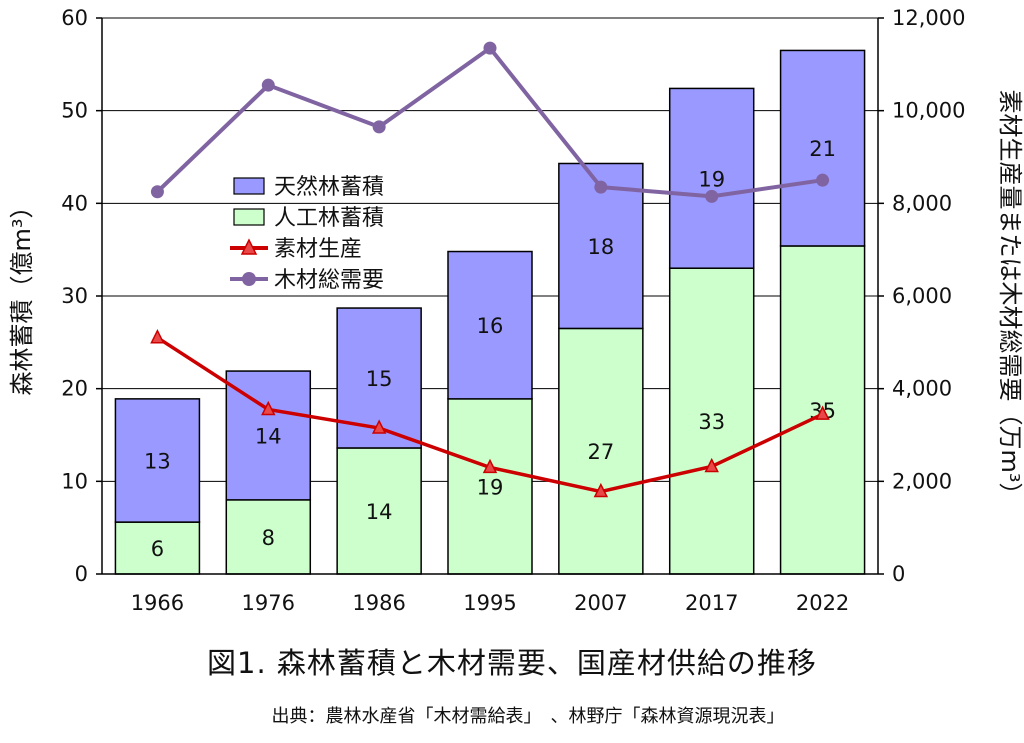 The width and height of the screenshot is (1024, 743). What do you see at coordinates (600, 603) in the screenshot?
I see `x-tick-label: 2007` at bounding box center [600, 603].